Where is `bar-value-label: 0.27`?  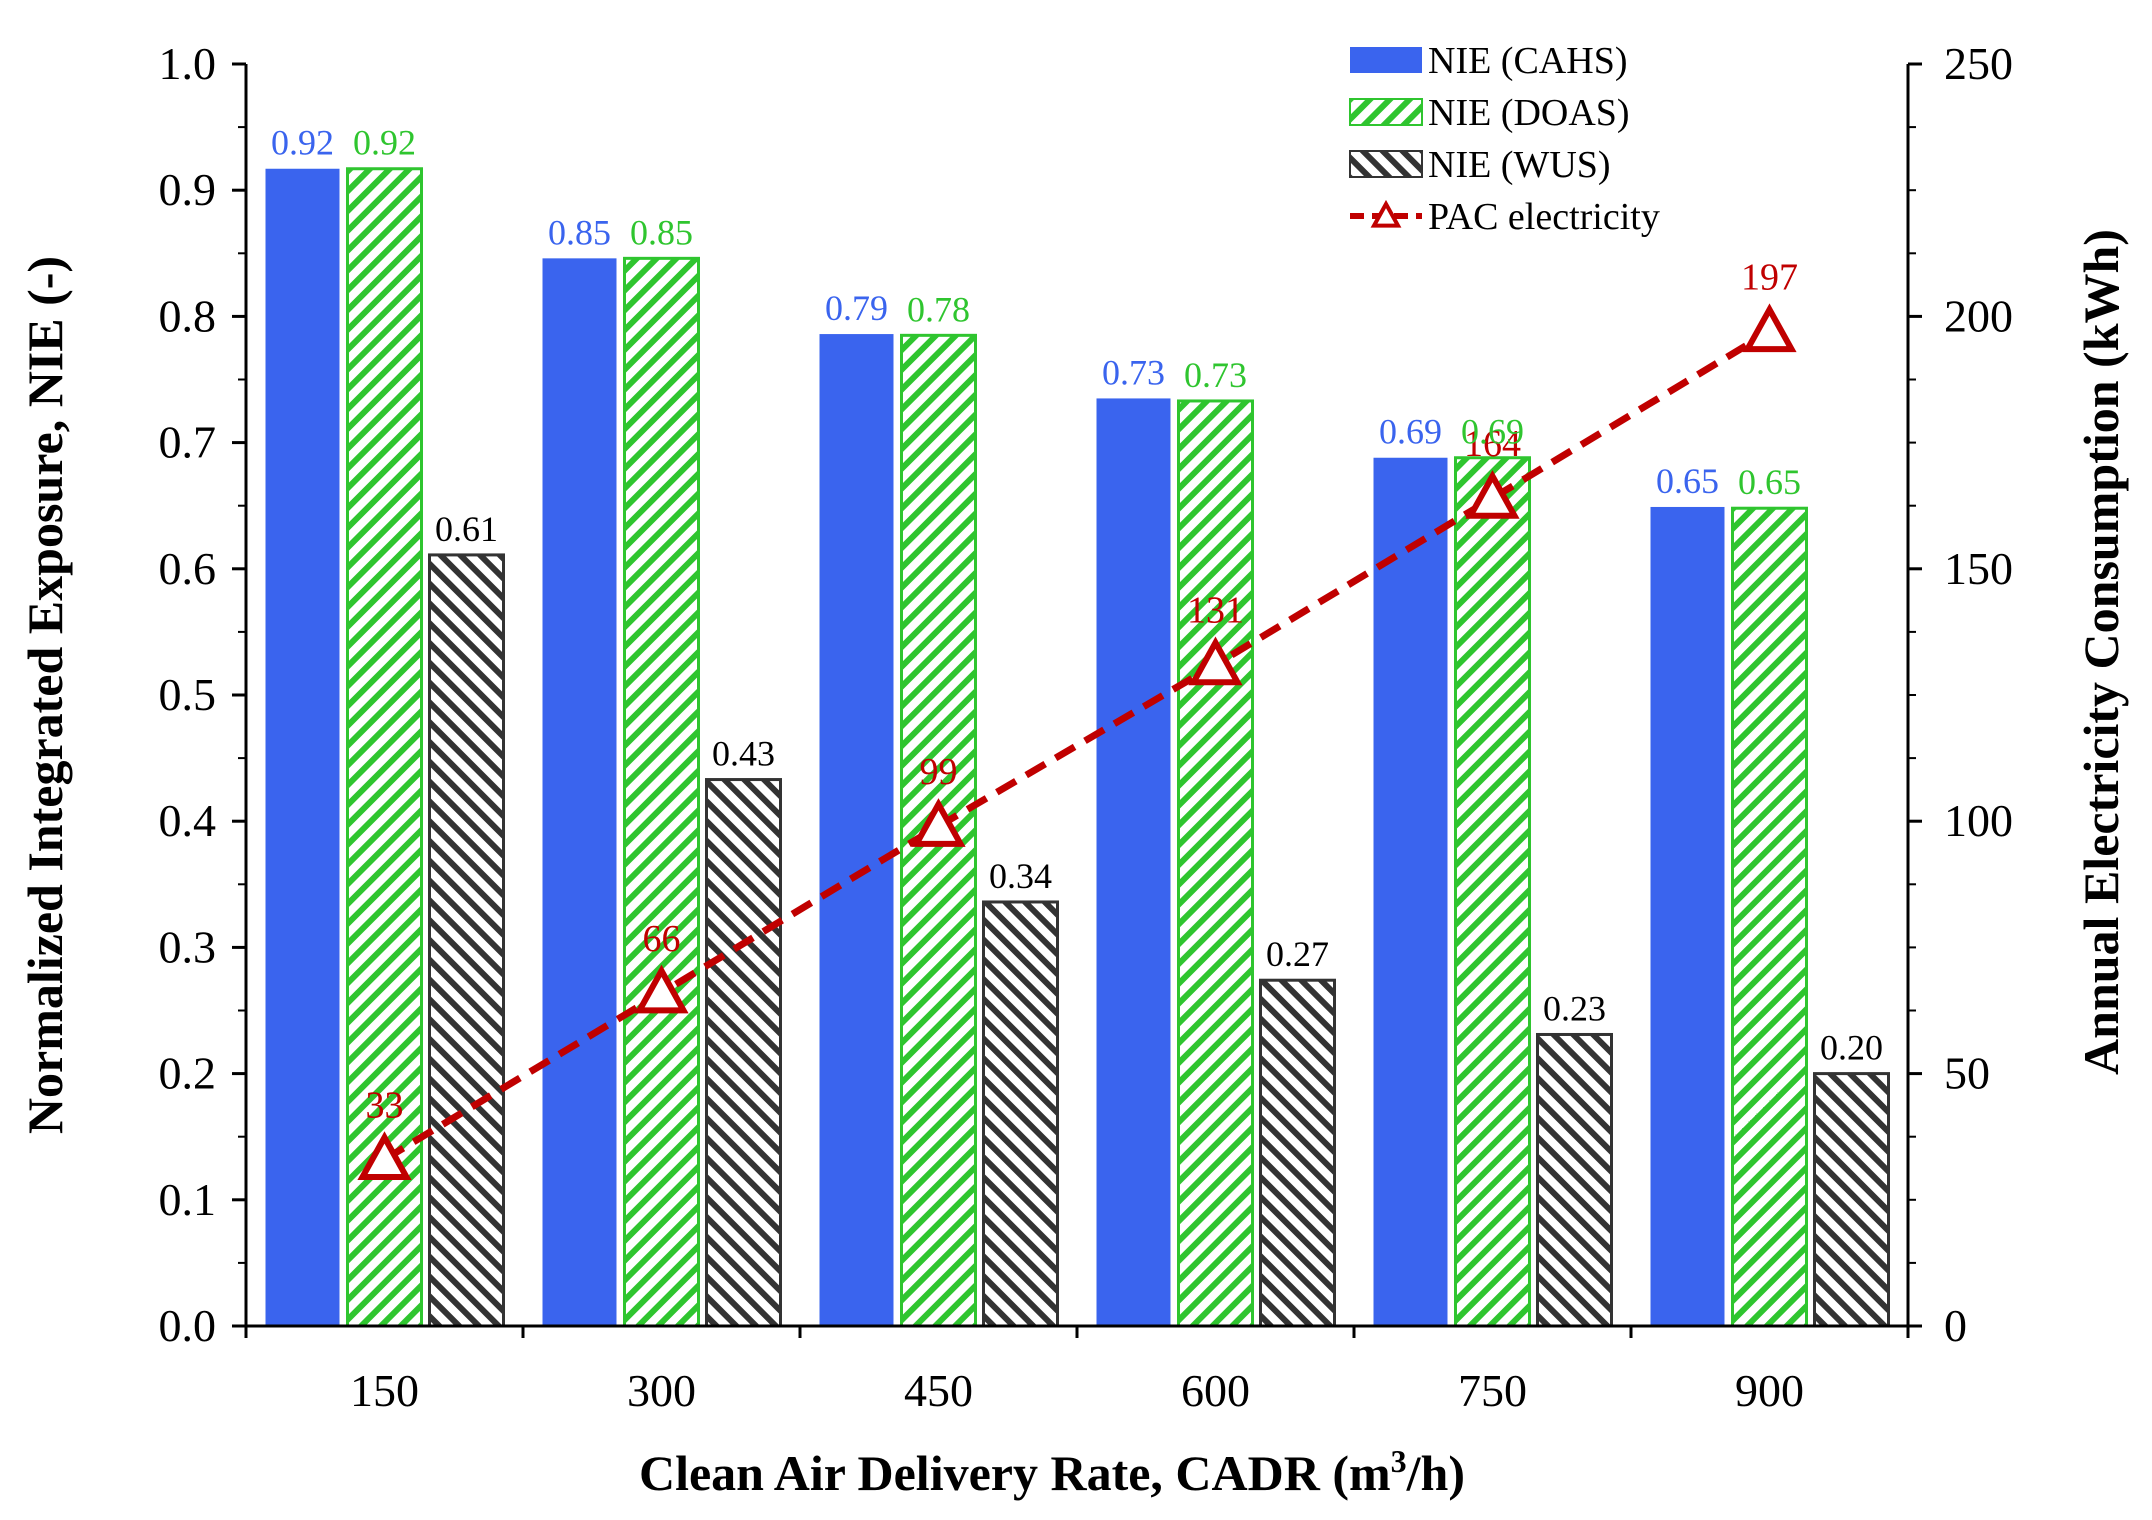 bar-value-label: 0.27 is located at coordinates (1297, 954).